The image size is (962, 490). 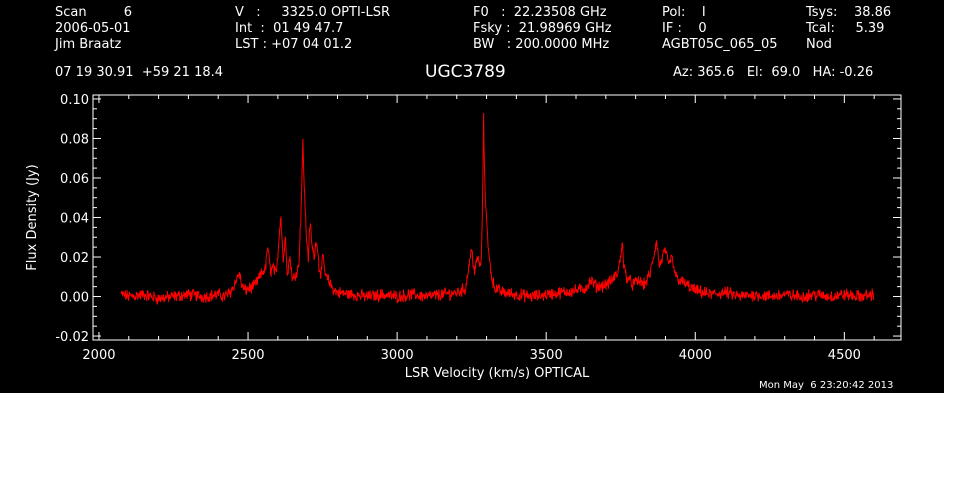 What do you see at coordinates (397, 355) in the screenshot?
I see `x-tick-label: 3000` at bounding box center [397, 355].